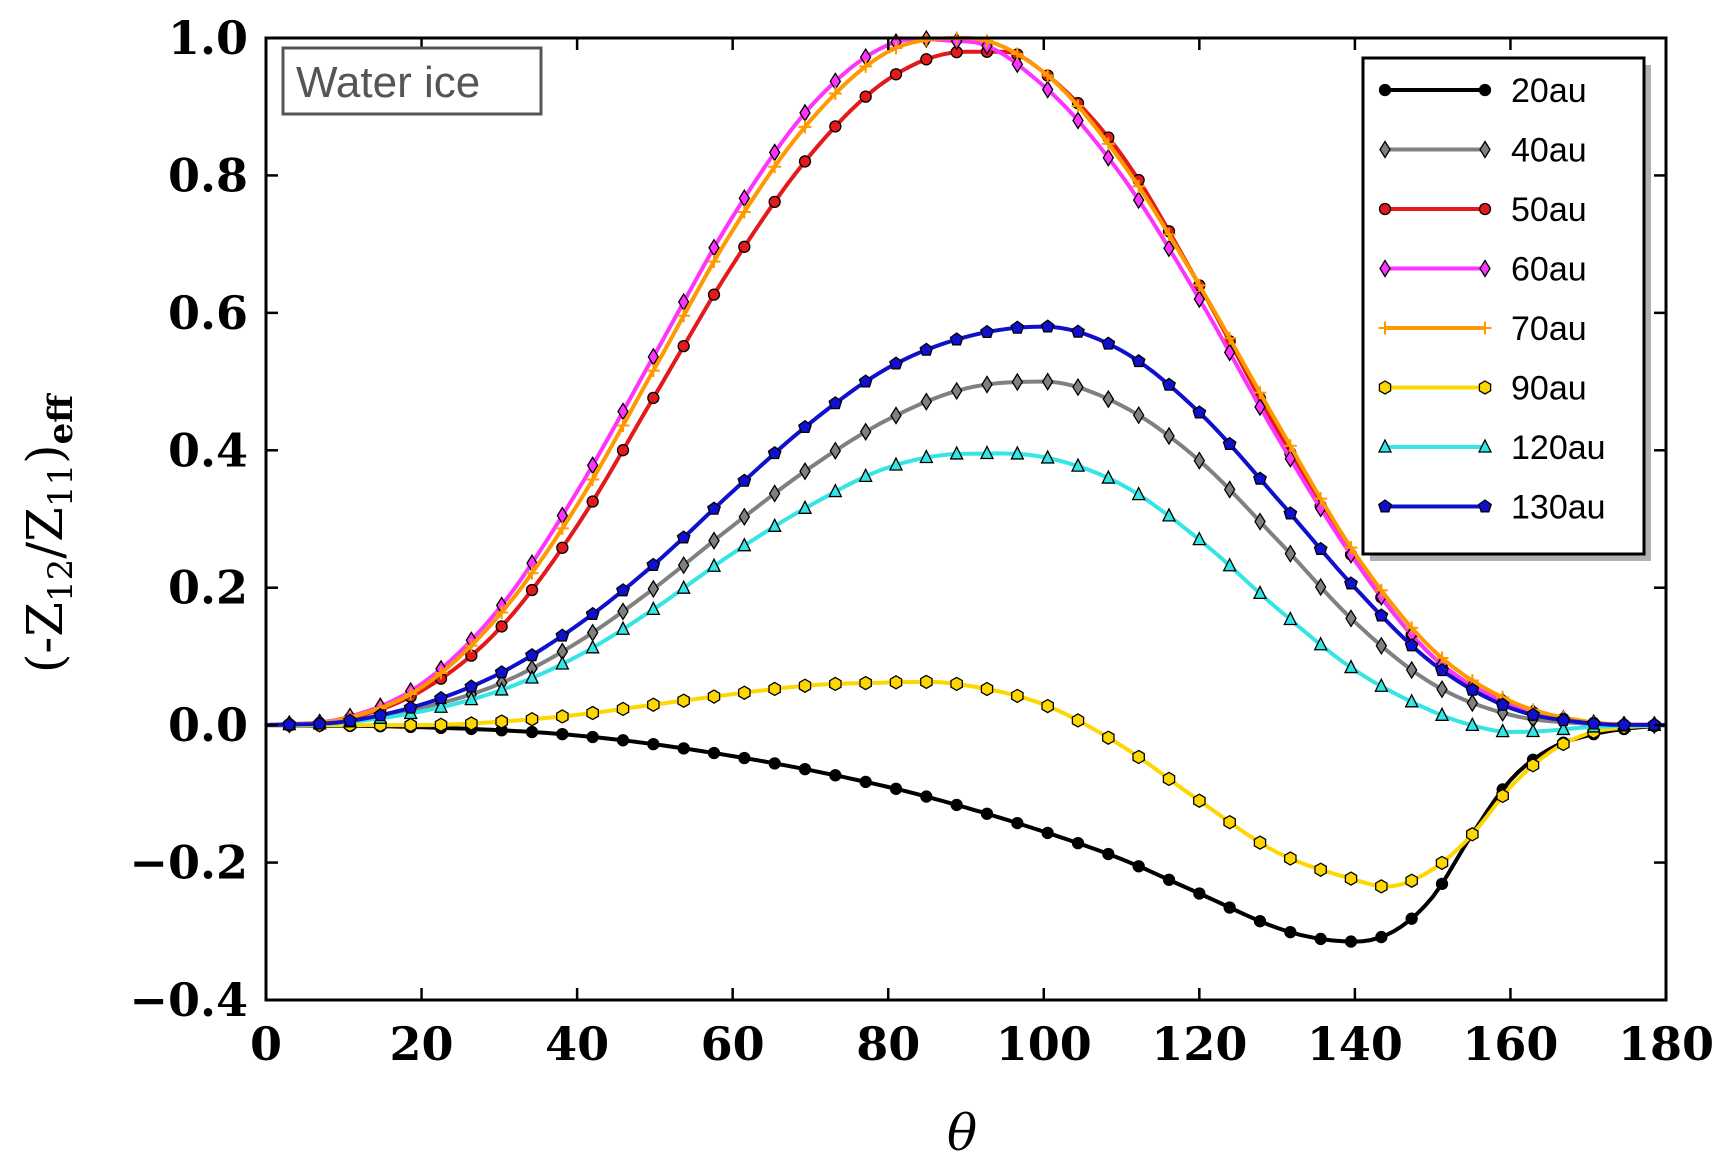 The width and height of the screenshot is (1724, 1169). What do you see at coordinates (1549, 151) in the screenshot?
I see `legend-label: 40au` at bounding box center [1549, 151].